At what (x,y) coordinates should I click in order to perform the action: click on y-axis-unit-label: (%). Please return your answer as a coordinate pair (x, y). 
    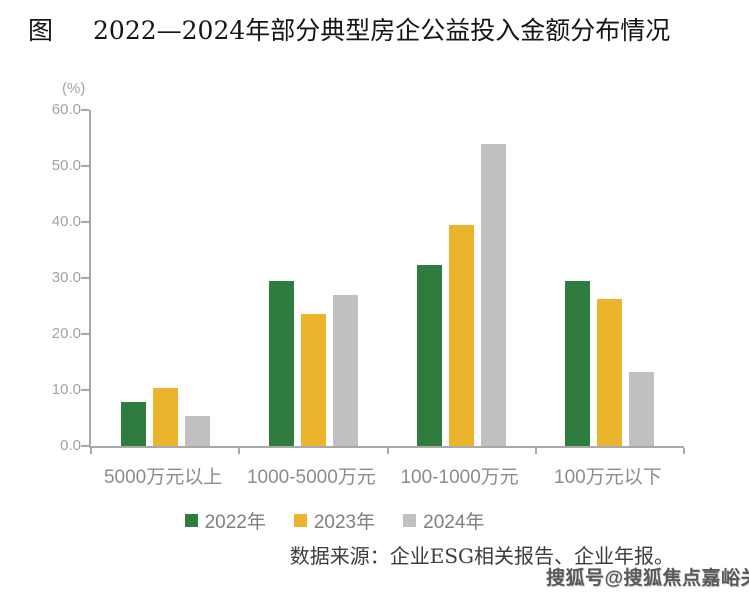
    Looking at the image, I should click on (74, 88).